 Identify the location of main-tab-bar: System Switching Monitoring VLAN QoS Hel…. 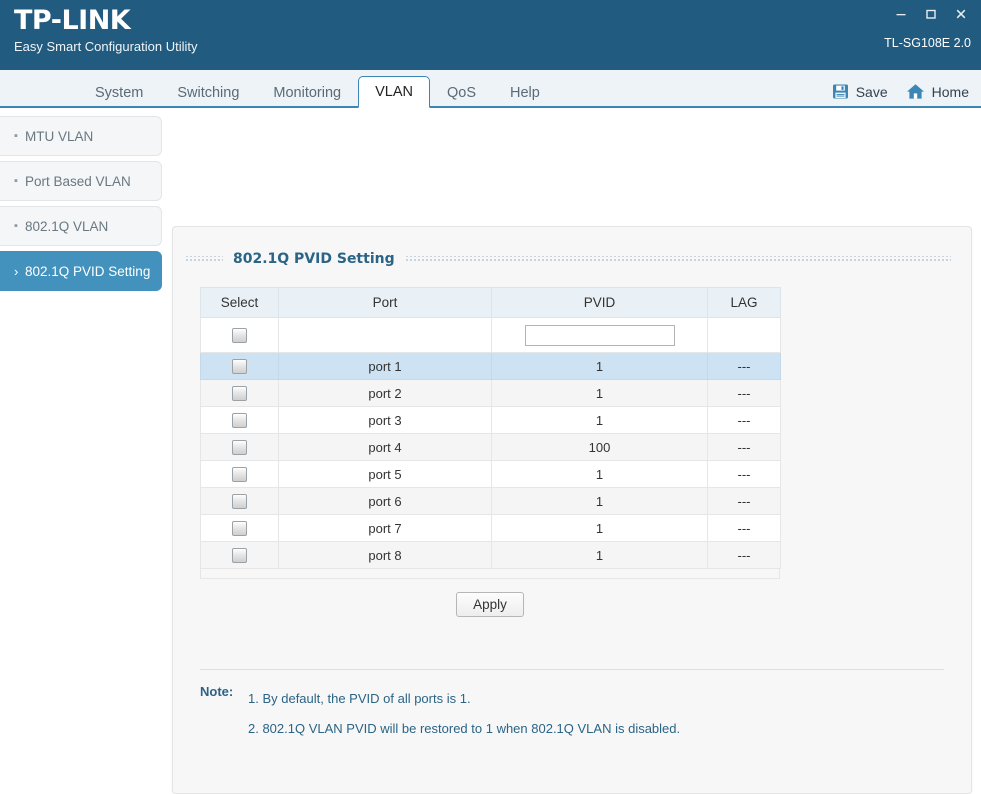
(490, 89).